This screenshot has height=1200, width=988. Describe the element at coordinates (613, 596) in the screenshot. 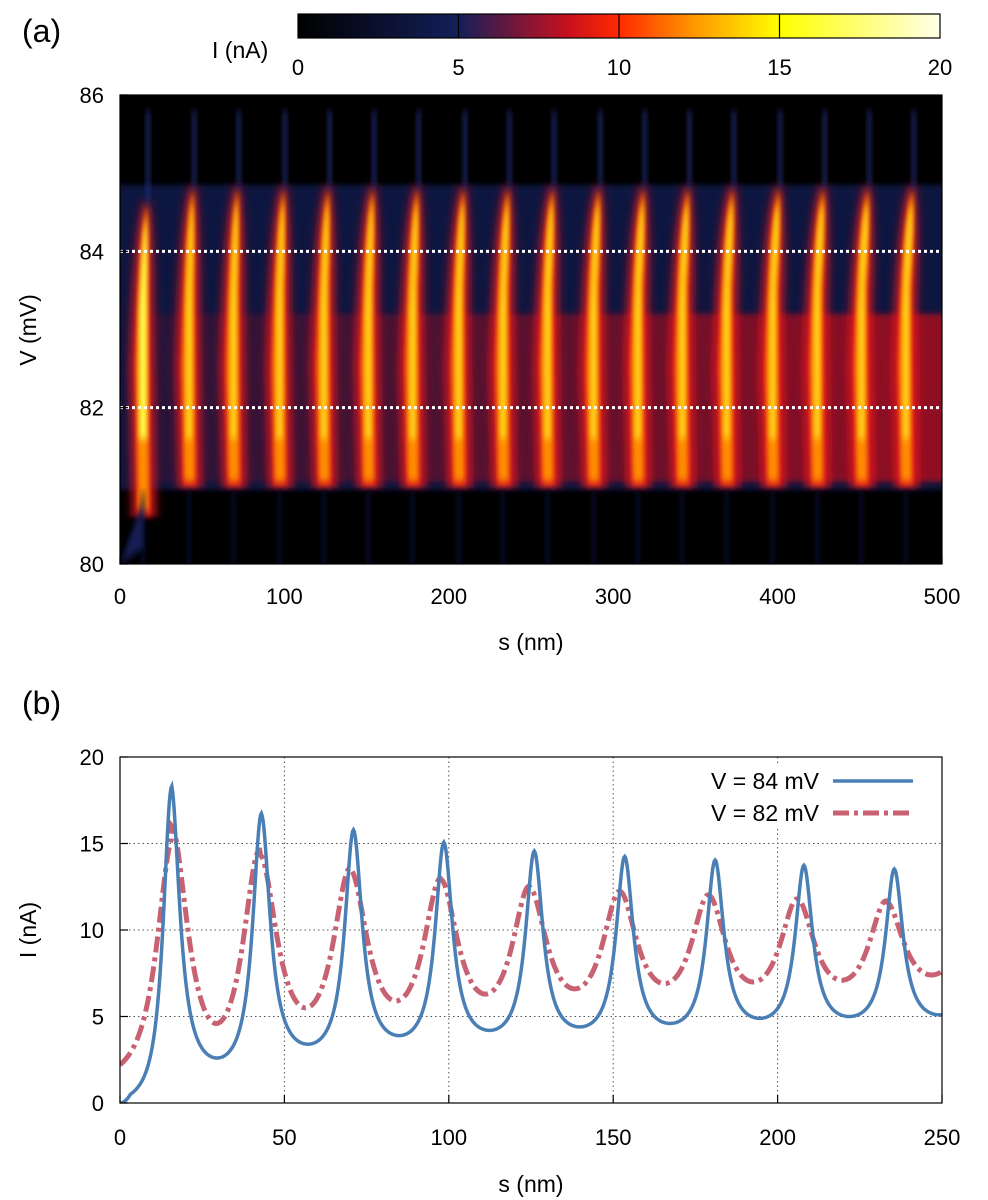

I see `heatmap-xtick-label: 300` at that location.